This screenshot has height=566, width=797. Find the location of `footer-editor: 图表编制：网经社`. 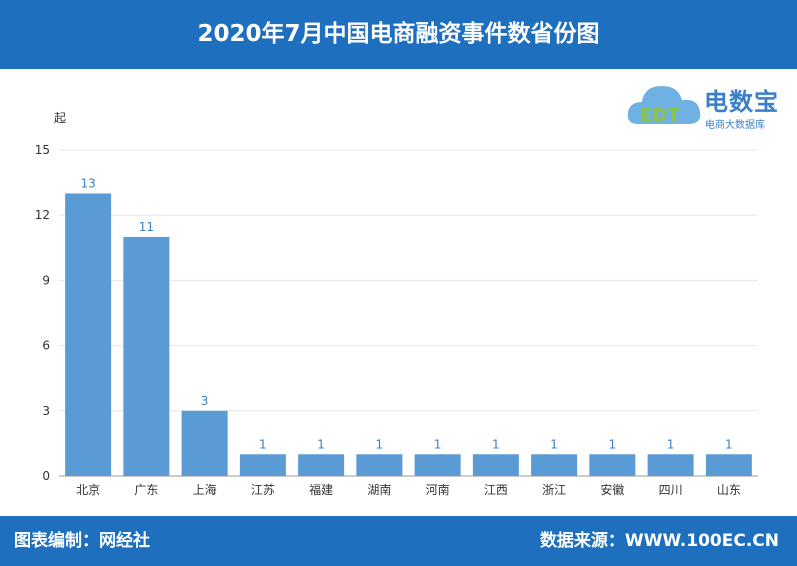

footer-editor: 图表编制：网经社 is located at coordinates (82, 541).